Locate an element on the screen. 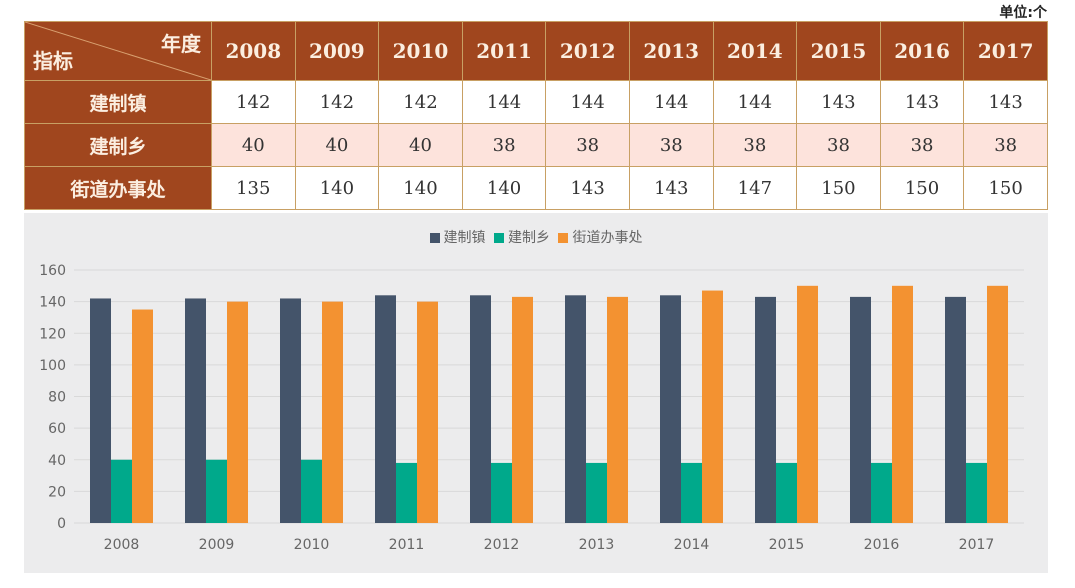  legend-swatch-towns is located at coordinates (434, 238).